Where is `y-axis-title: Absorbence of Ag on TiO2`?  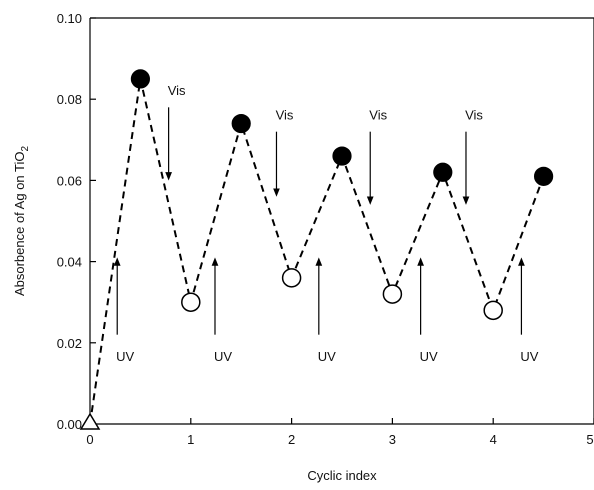 y-axis-title: Absorbence of Ag on TiO2 is located at coordinates (21, 221).